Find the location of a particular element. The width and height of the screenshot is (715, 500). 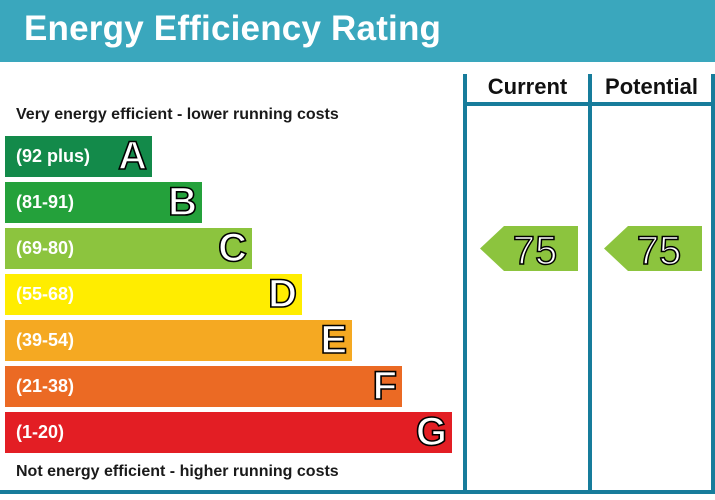

current-rating-arrow-shape is located at coordinates (529, 248).